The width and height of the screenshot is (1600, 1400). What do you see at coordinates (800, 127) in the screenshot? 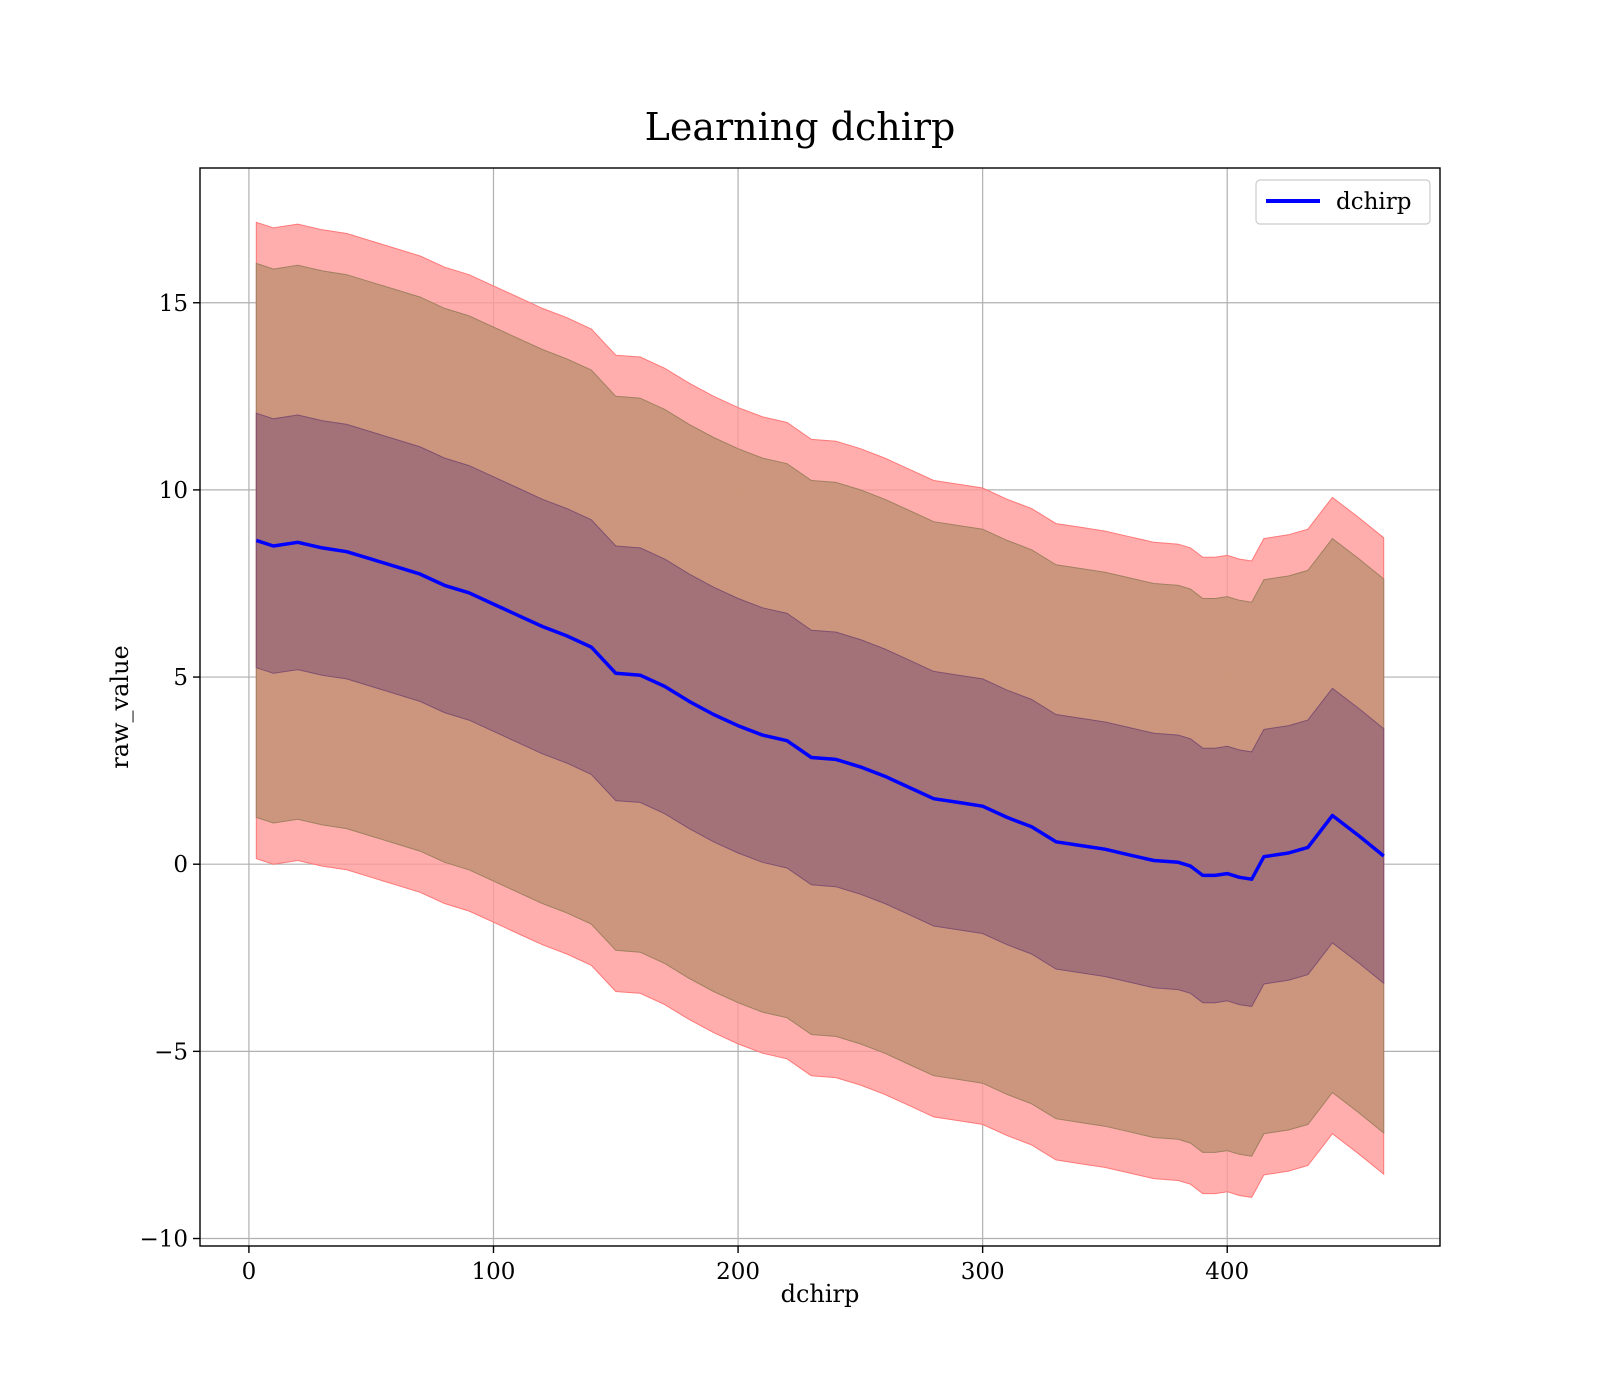
I see `chart-title: Learning dchirp` at bounding box center [800, 127].